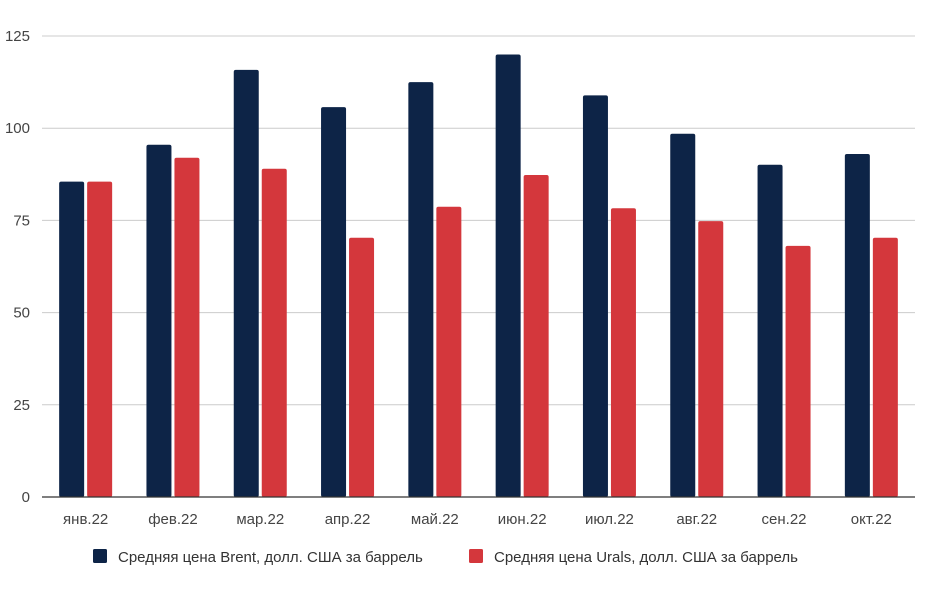 This screenshot has width=930, height=596. I want to click on y-tick-label: 0, so click(26, 497).